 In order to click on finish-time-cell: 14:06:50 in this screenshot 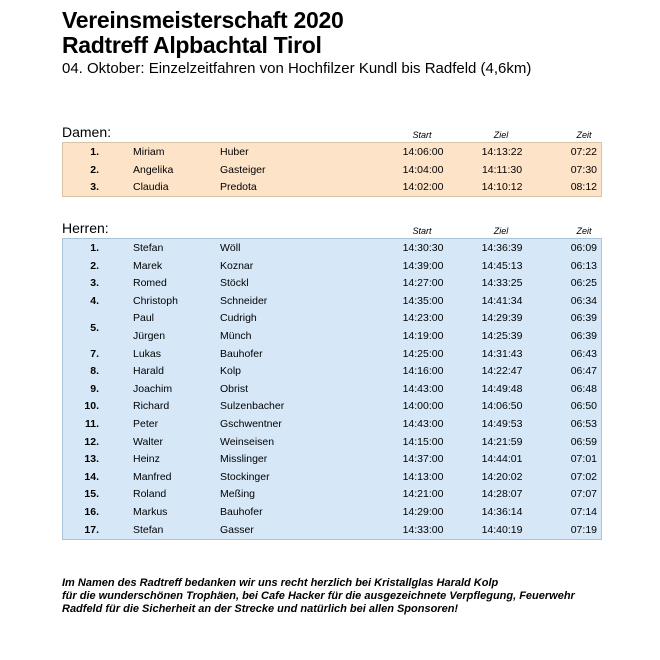, I will do `click(502, 406)`.